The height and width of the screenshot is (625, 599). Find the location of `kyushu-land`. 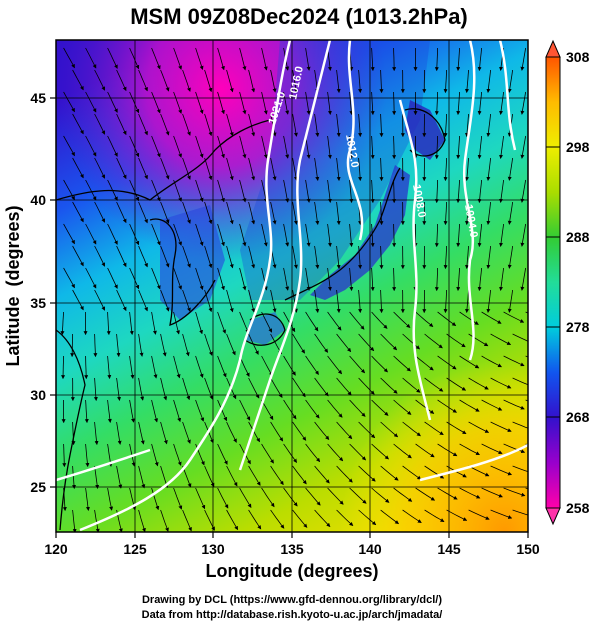

kyushu-land is located at coordinates (265, 328).